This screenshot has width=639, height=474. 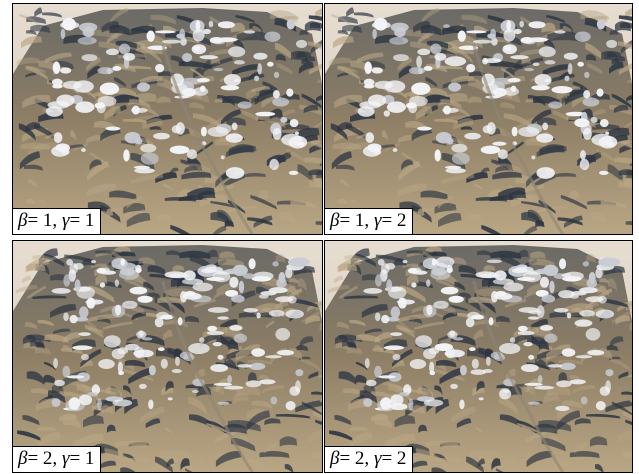 What do you see at coordinates (82, 458) in the screenshot?
I see `gamma-value: = 1` at bounding box center [82, 458].